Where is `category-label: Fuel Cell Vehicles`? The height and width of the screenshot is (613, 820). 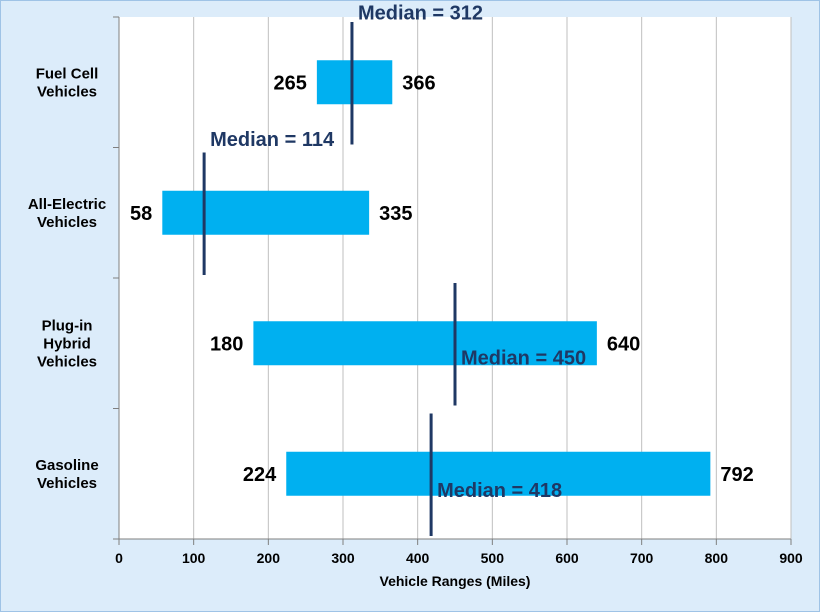 category-label: Fuel Cell Vehicles is located at coordinates (67, 82).